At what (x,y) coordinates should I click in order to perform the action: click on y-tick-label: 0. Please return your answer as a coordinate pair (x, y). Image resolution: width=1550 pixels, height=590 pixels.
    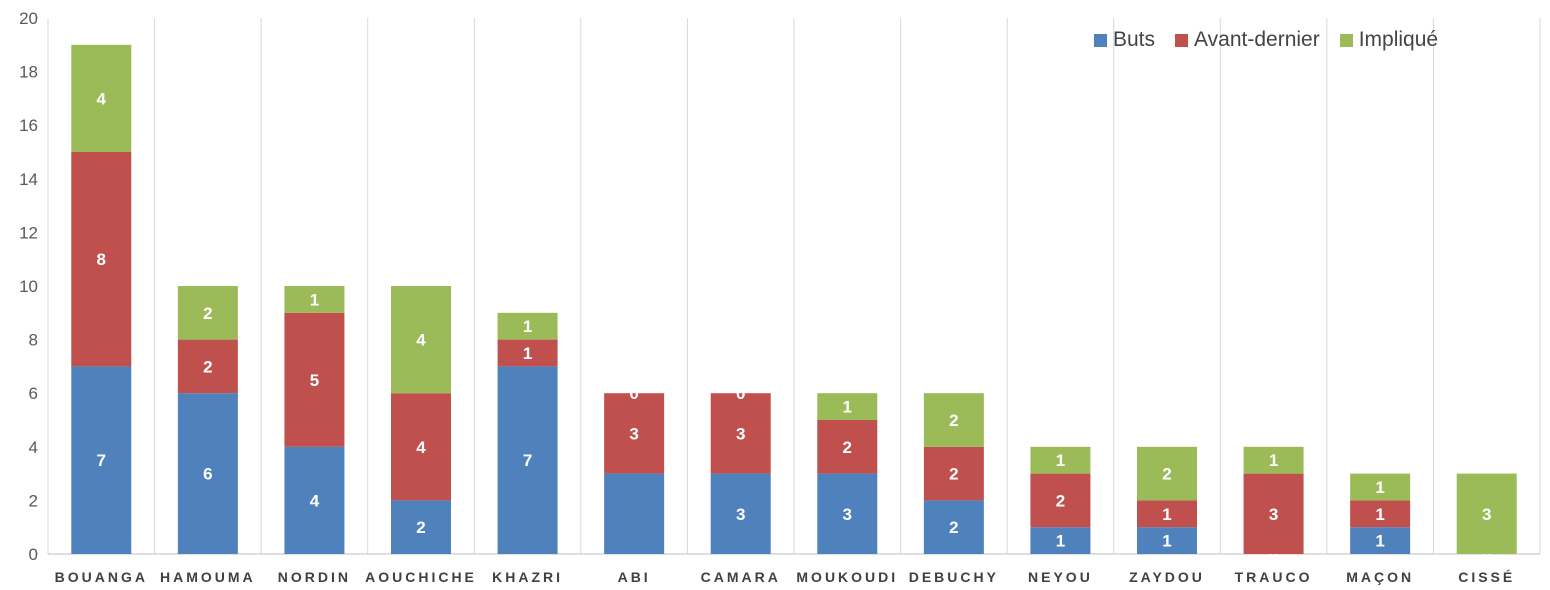
    Looking at the image, I should click on (33, 554).